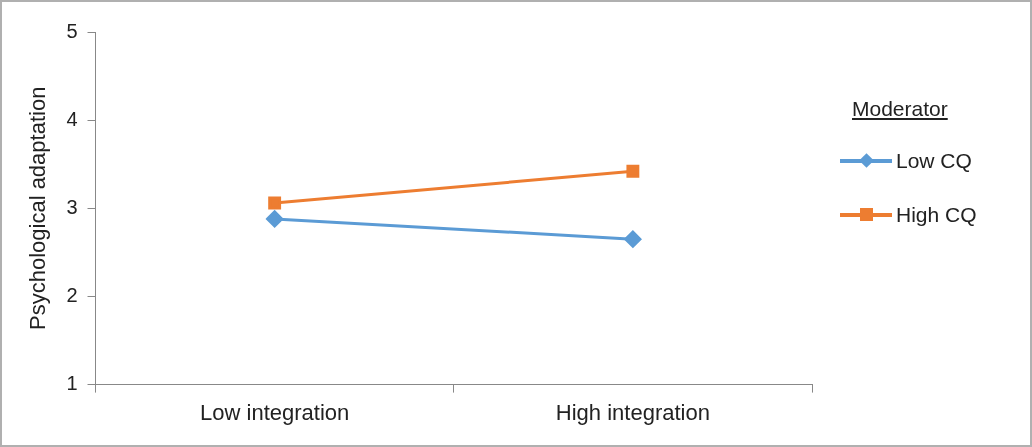 The height and width of the screenshot is (447, 1032). I want to click on x-tick-label: High integration, so click(632, 412).